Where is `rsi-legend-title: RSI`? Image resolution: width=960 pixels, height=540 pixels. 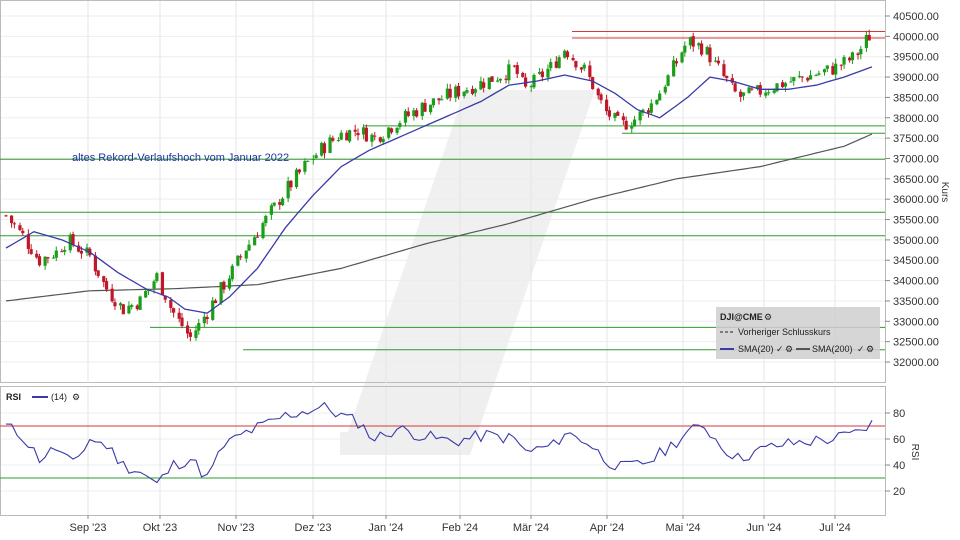 rsi-legend-title: RSI is located at coordinates (13, 397).